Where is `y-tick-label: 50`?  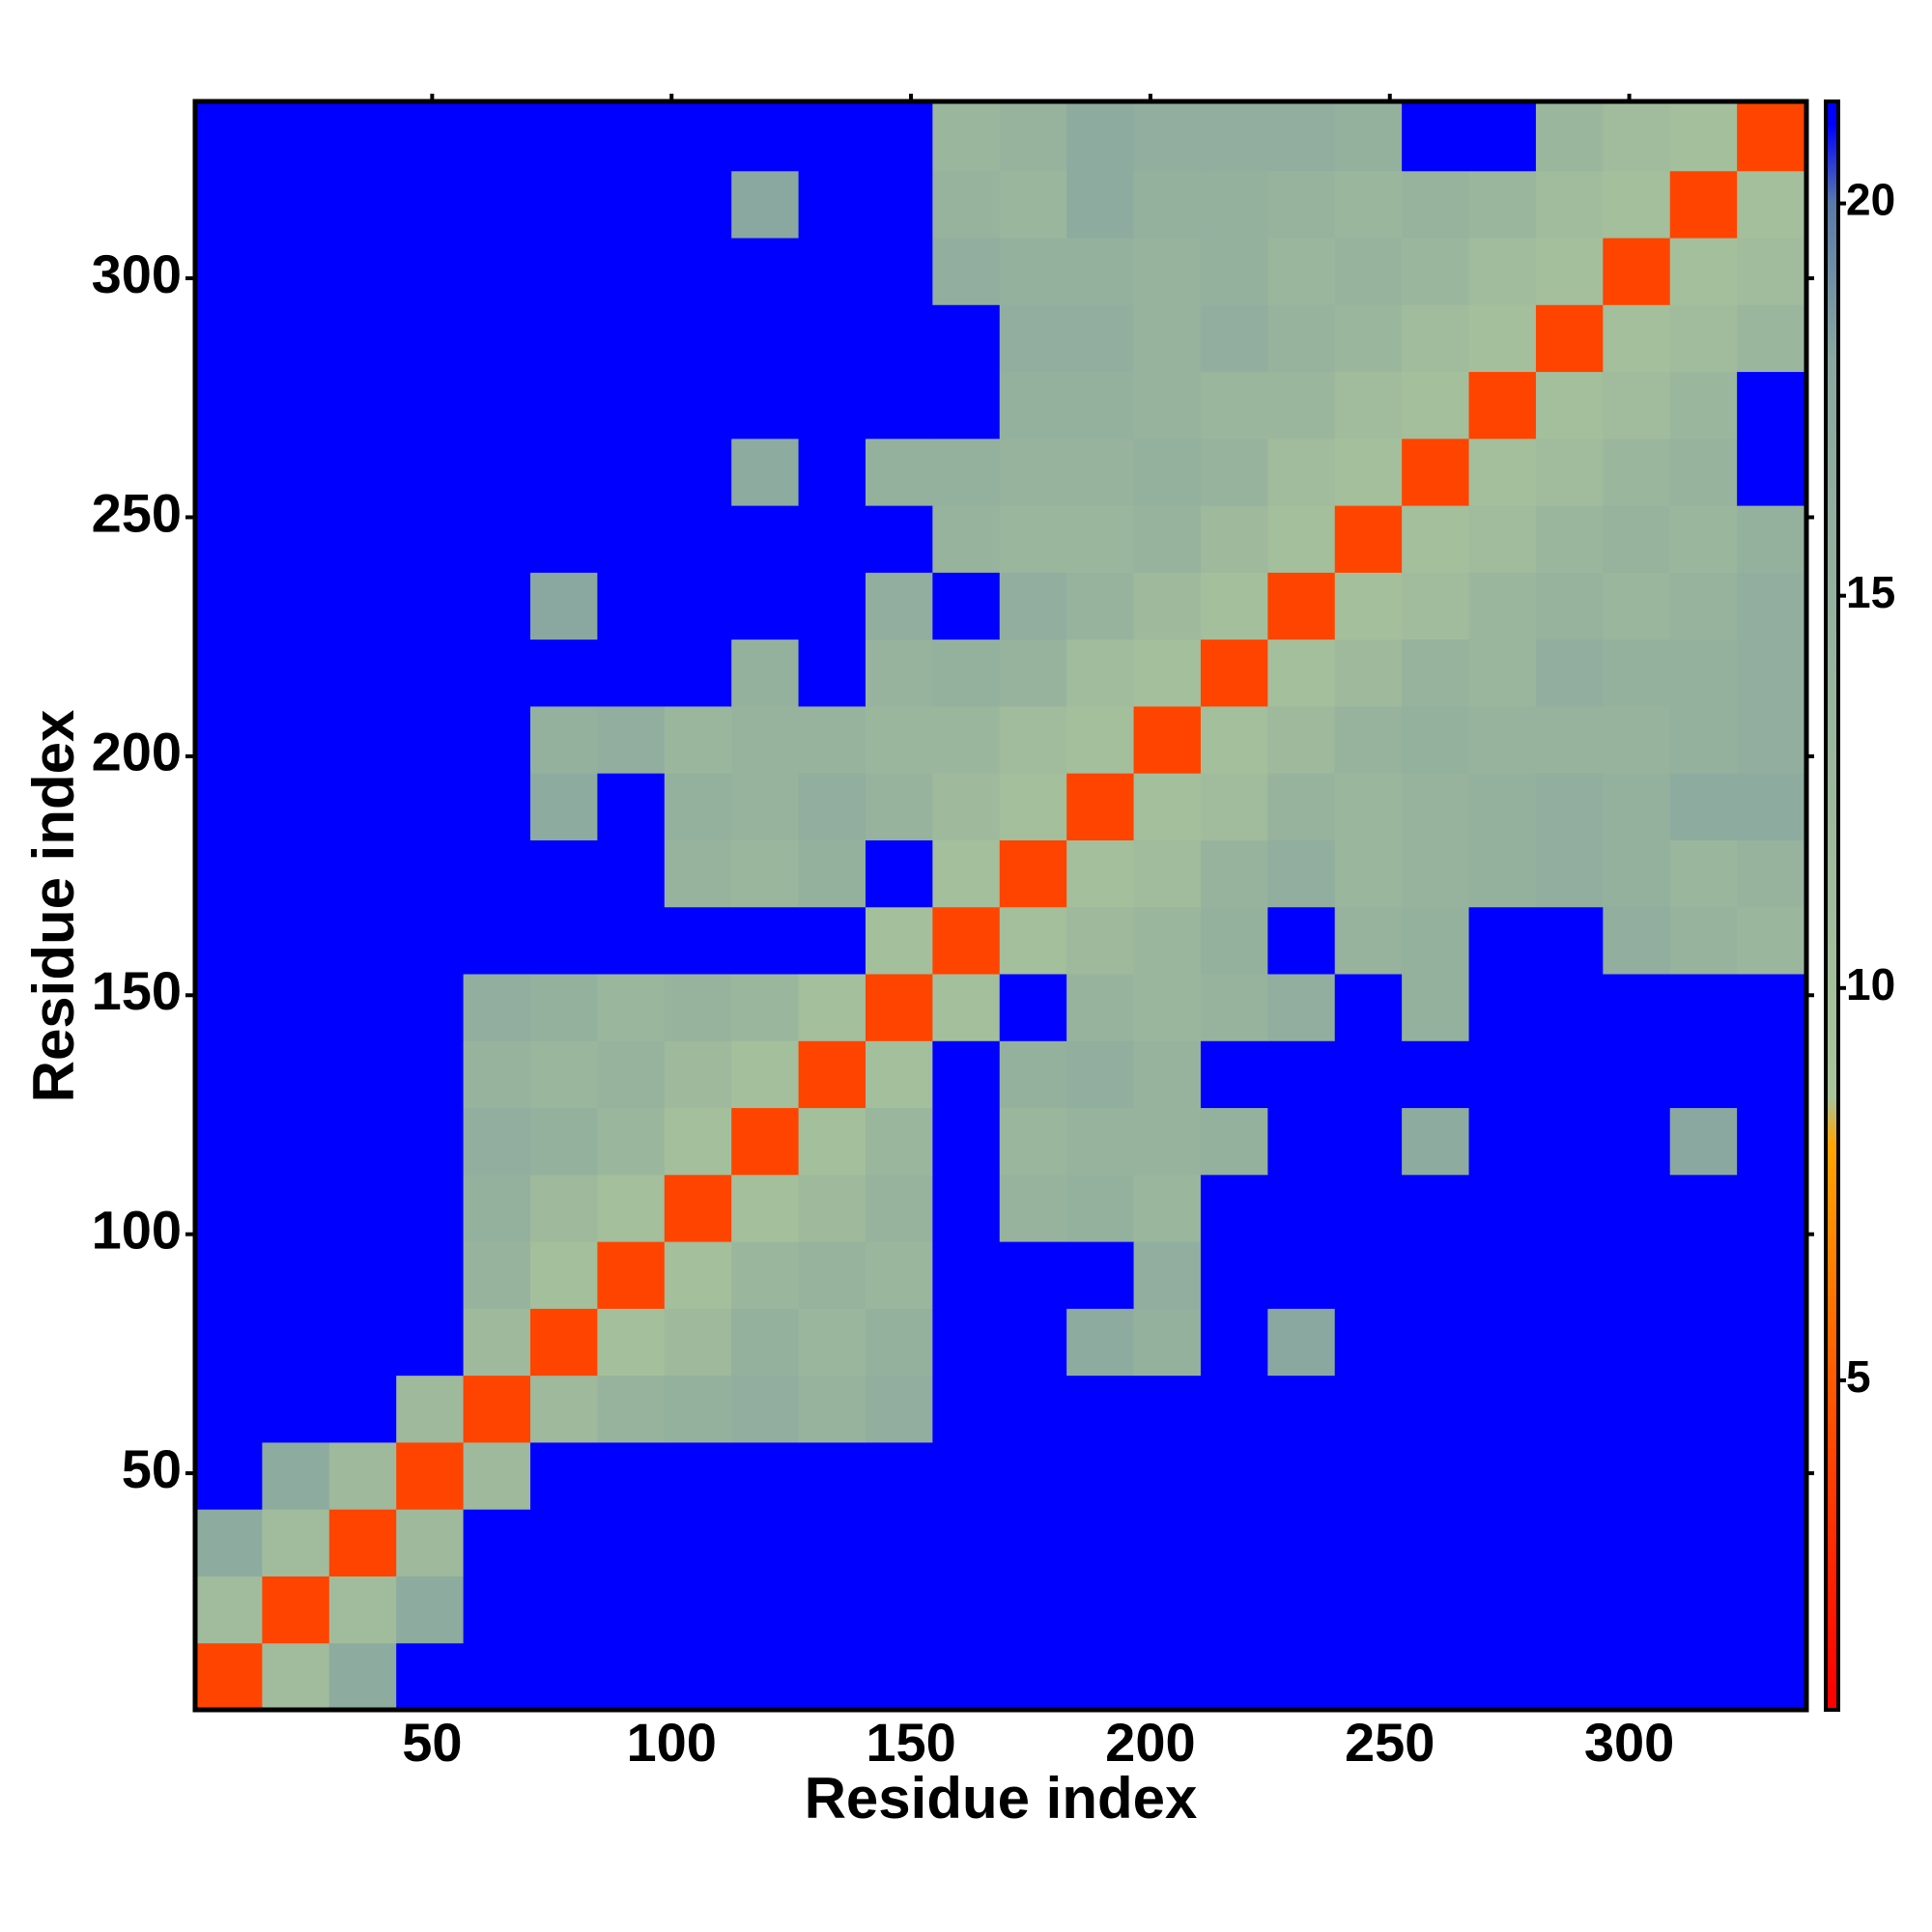 y-tick-label: 50 is located at coordinates (152, 1468).